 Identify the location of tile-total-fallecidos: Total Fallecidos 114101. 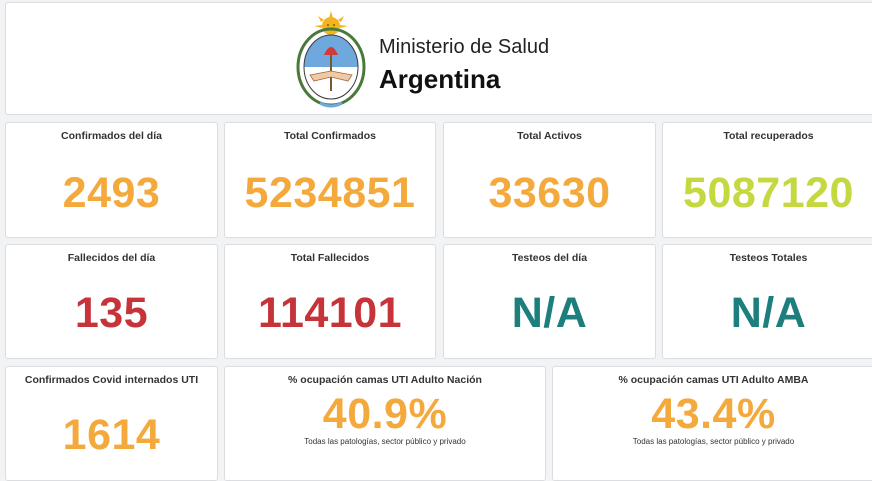
(330, 301).